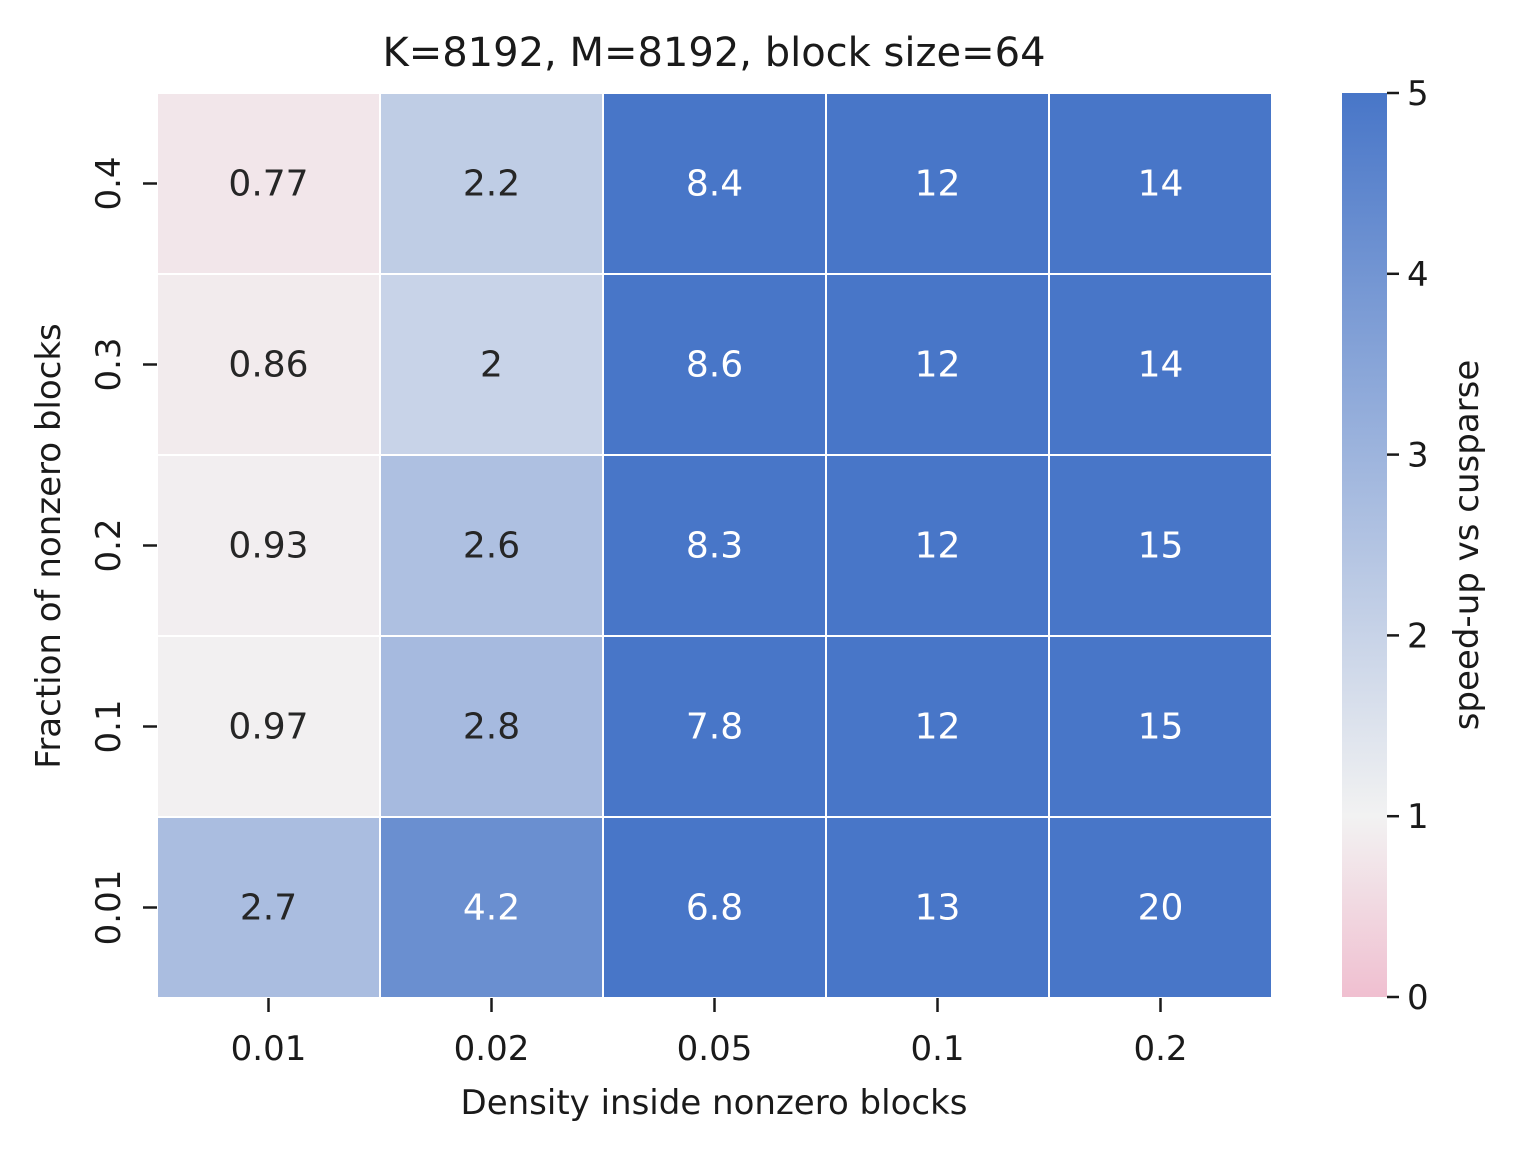  What do you see at coordinates (109, 364) in the screenshot?
I see `y-tick-label: 0.3` at bounding box center [109, 364].